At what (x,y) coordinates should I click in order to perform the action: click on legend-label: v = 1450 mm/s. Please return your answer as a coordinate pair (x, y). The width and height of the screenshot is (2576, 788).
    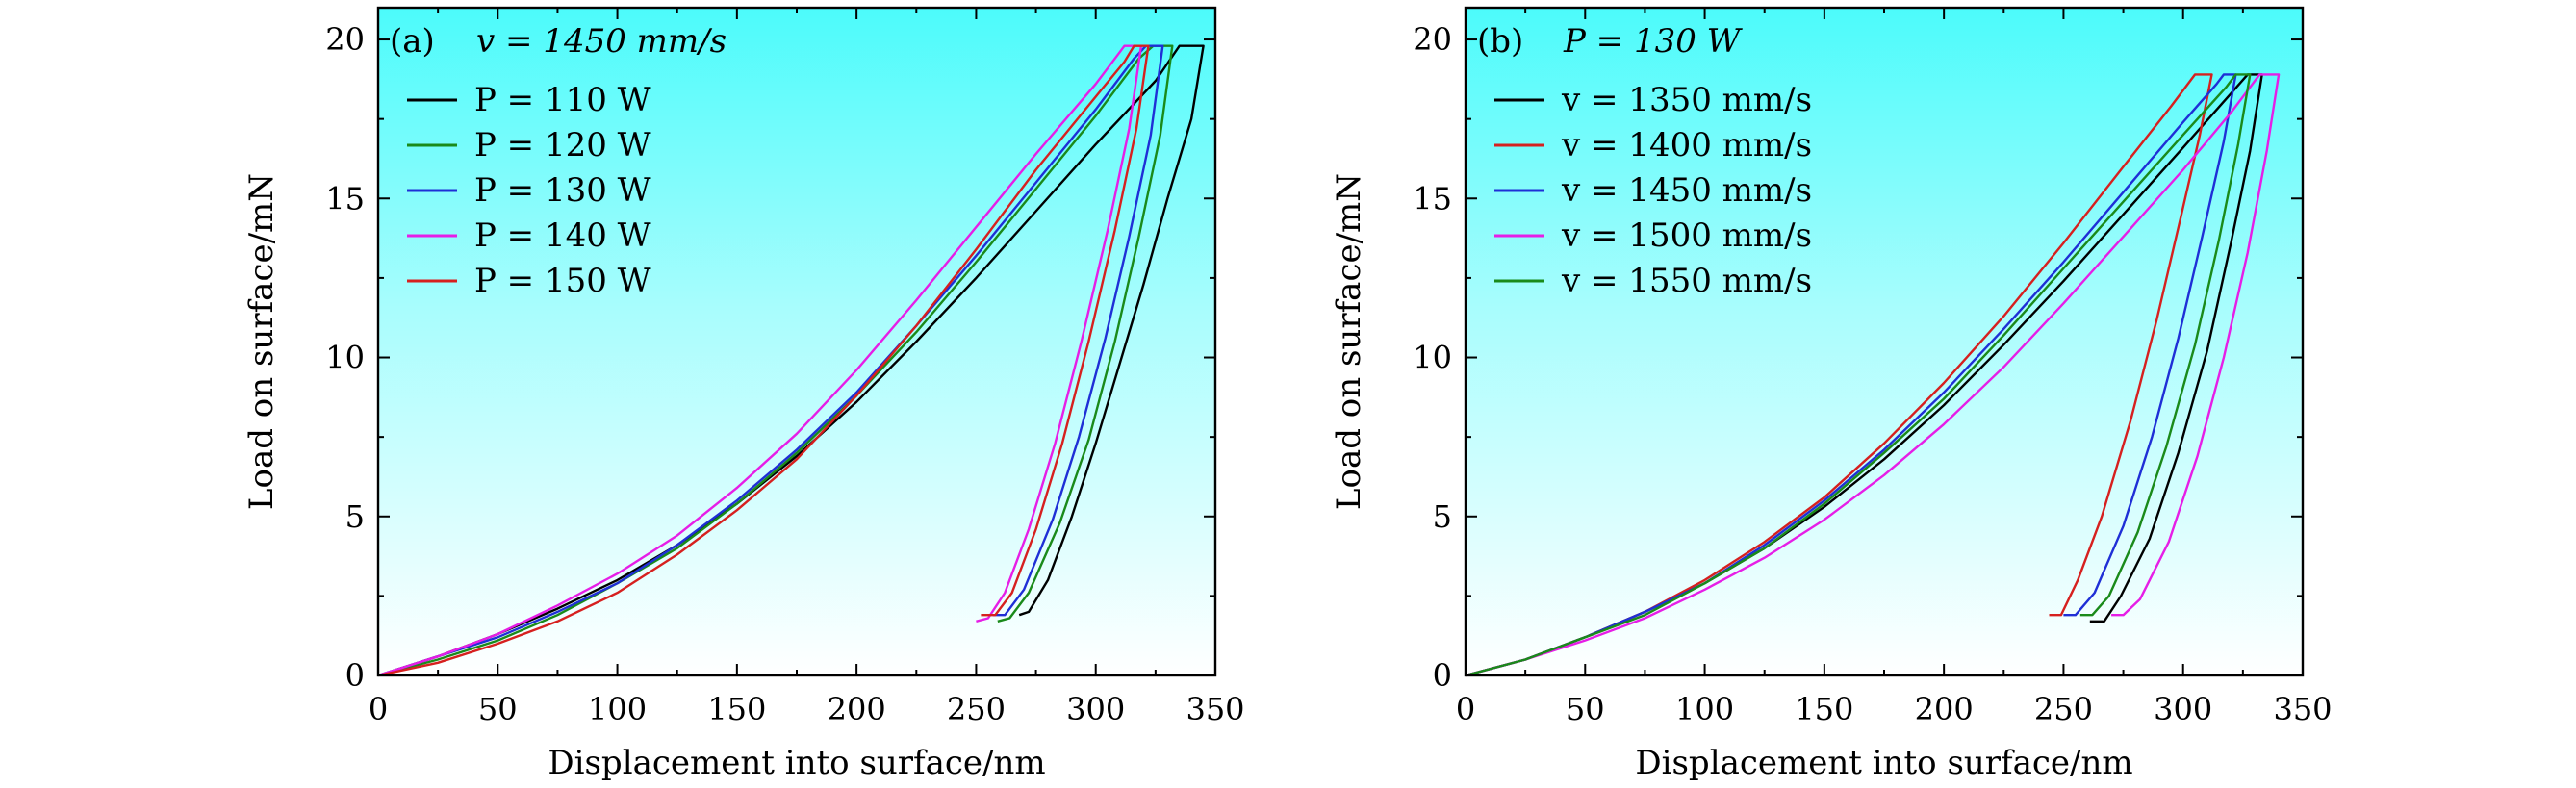
    Looking at the image, I should click on (1686, 191).